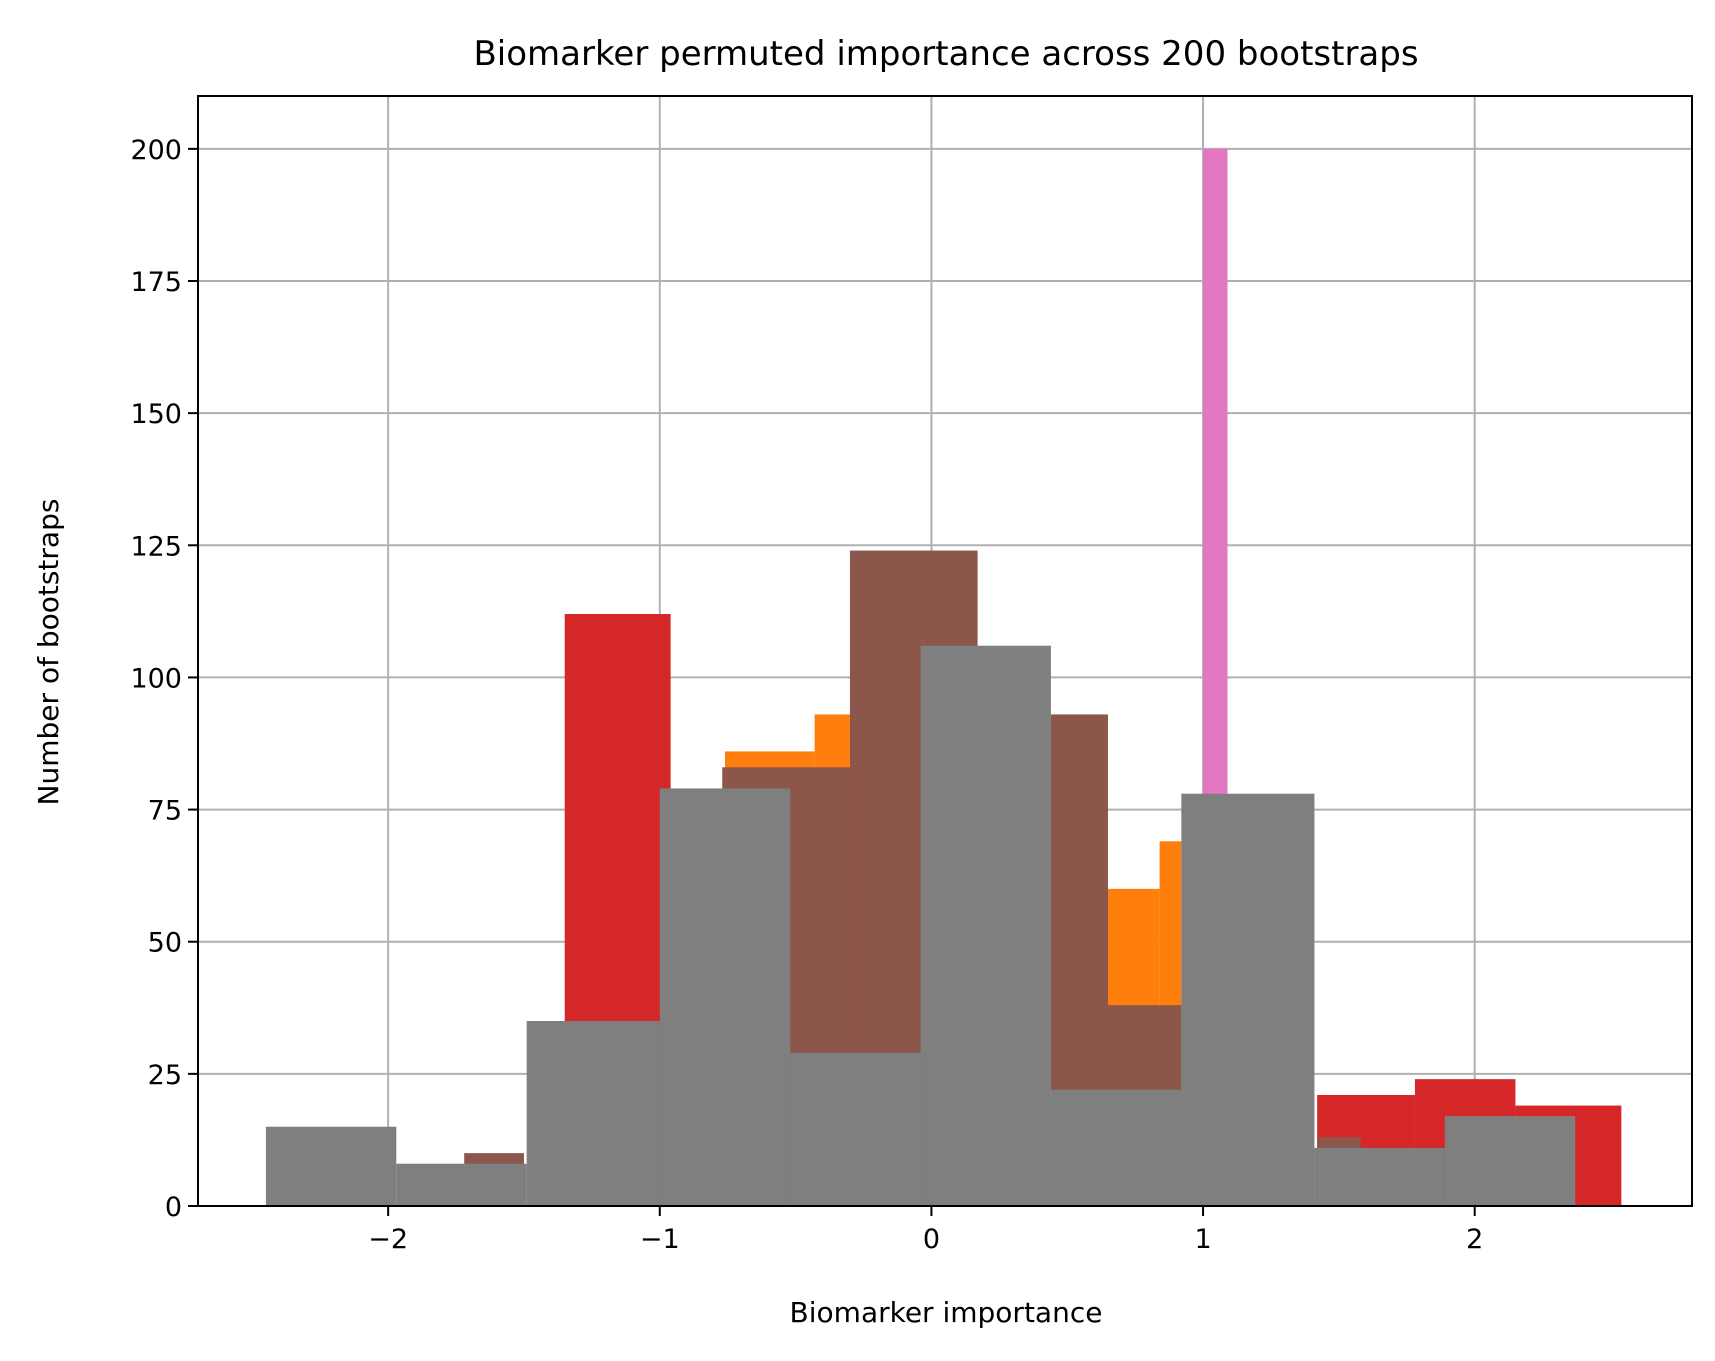 The height and width of the screenshot is (1361, 1715). I want to click on y-tick-label: 125, so click(156, 546).